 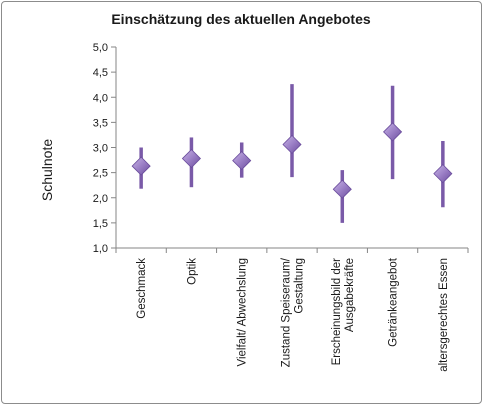 I want to click on x-category-label: Zustand Speiseraum/, so click(x=287, y=312).